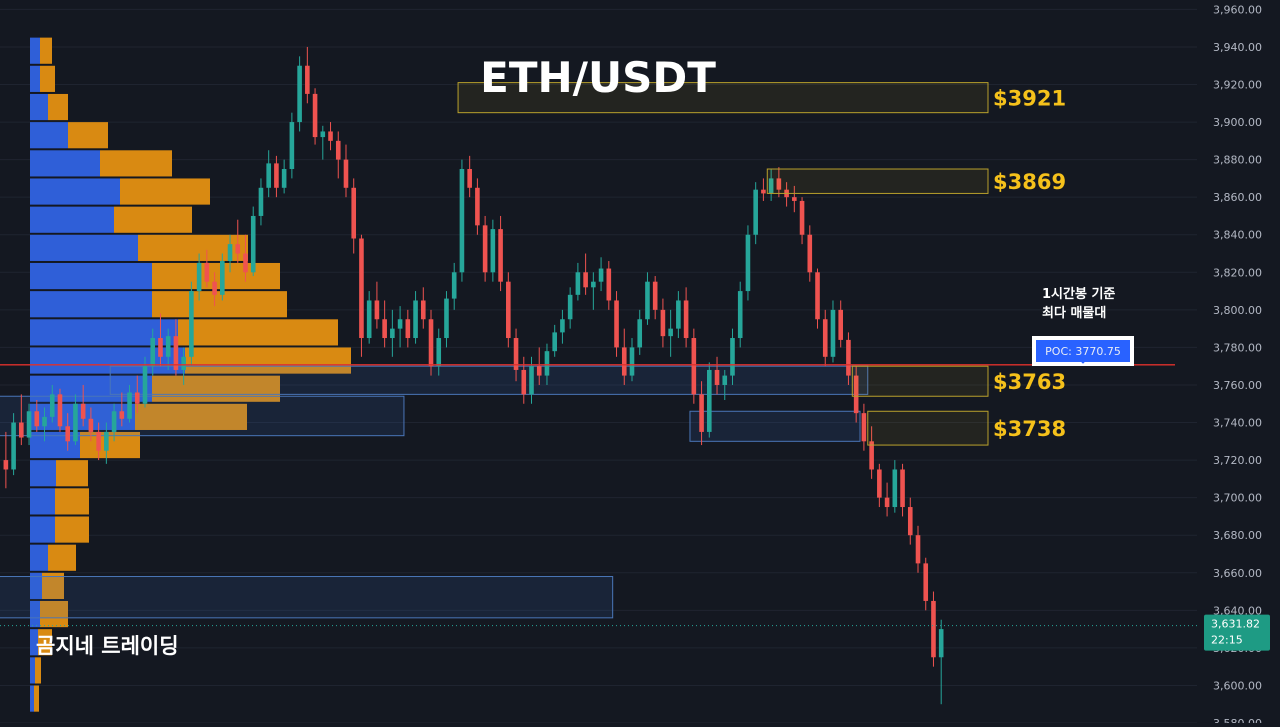 Image resolution: width=1280 pixels, height=727 pixels. I want to click on price-tick-label: 3,600.00, so click(1237, 685).